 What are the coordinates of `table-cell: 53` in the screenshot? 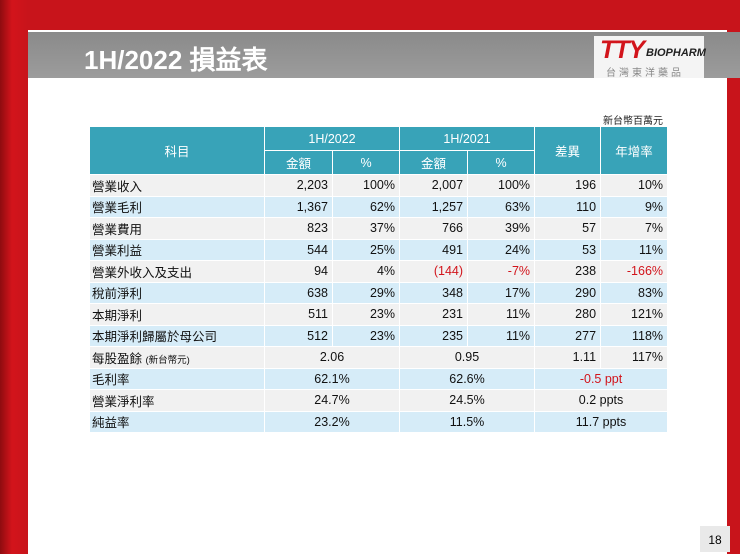 It's located at (568, 249).